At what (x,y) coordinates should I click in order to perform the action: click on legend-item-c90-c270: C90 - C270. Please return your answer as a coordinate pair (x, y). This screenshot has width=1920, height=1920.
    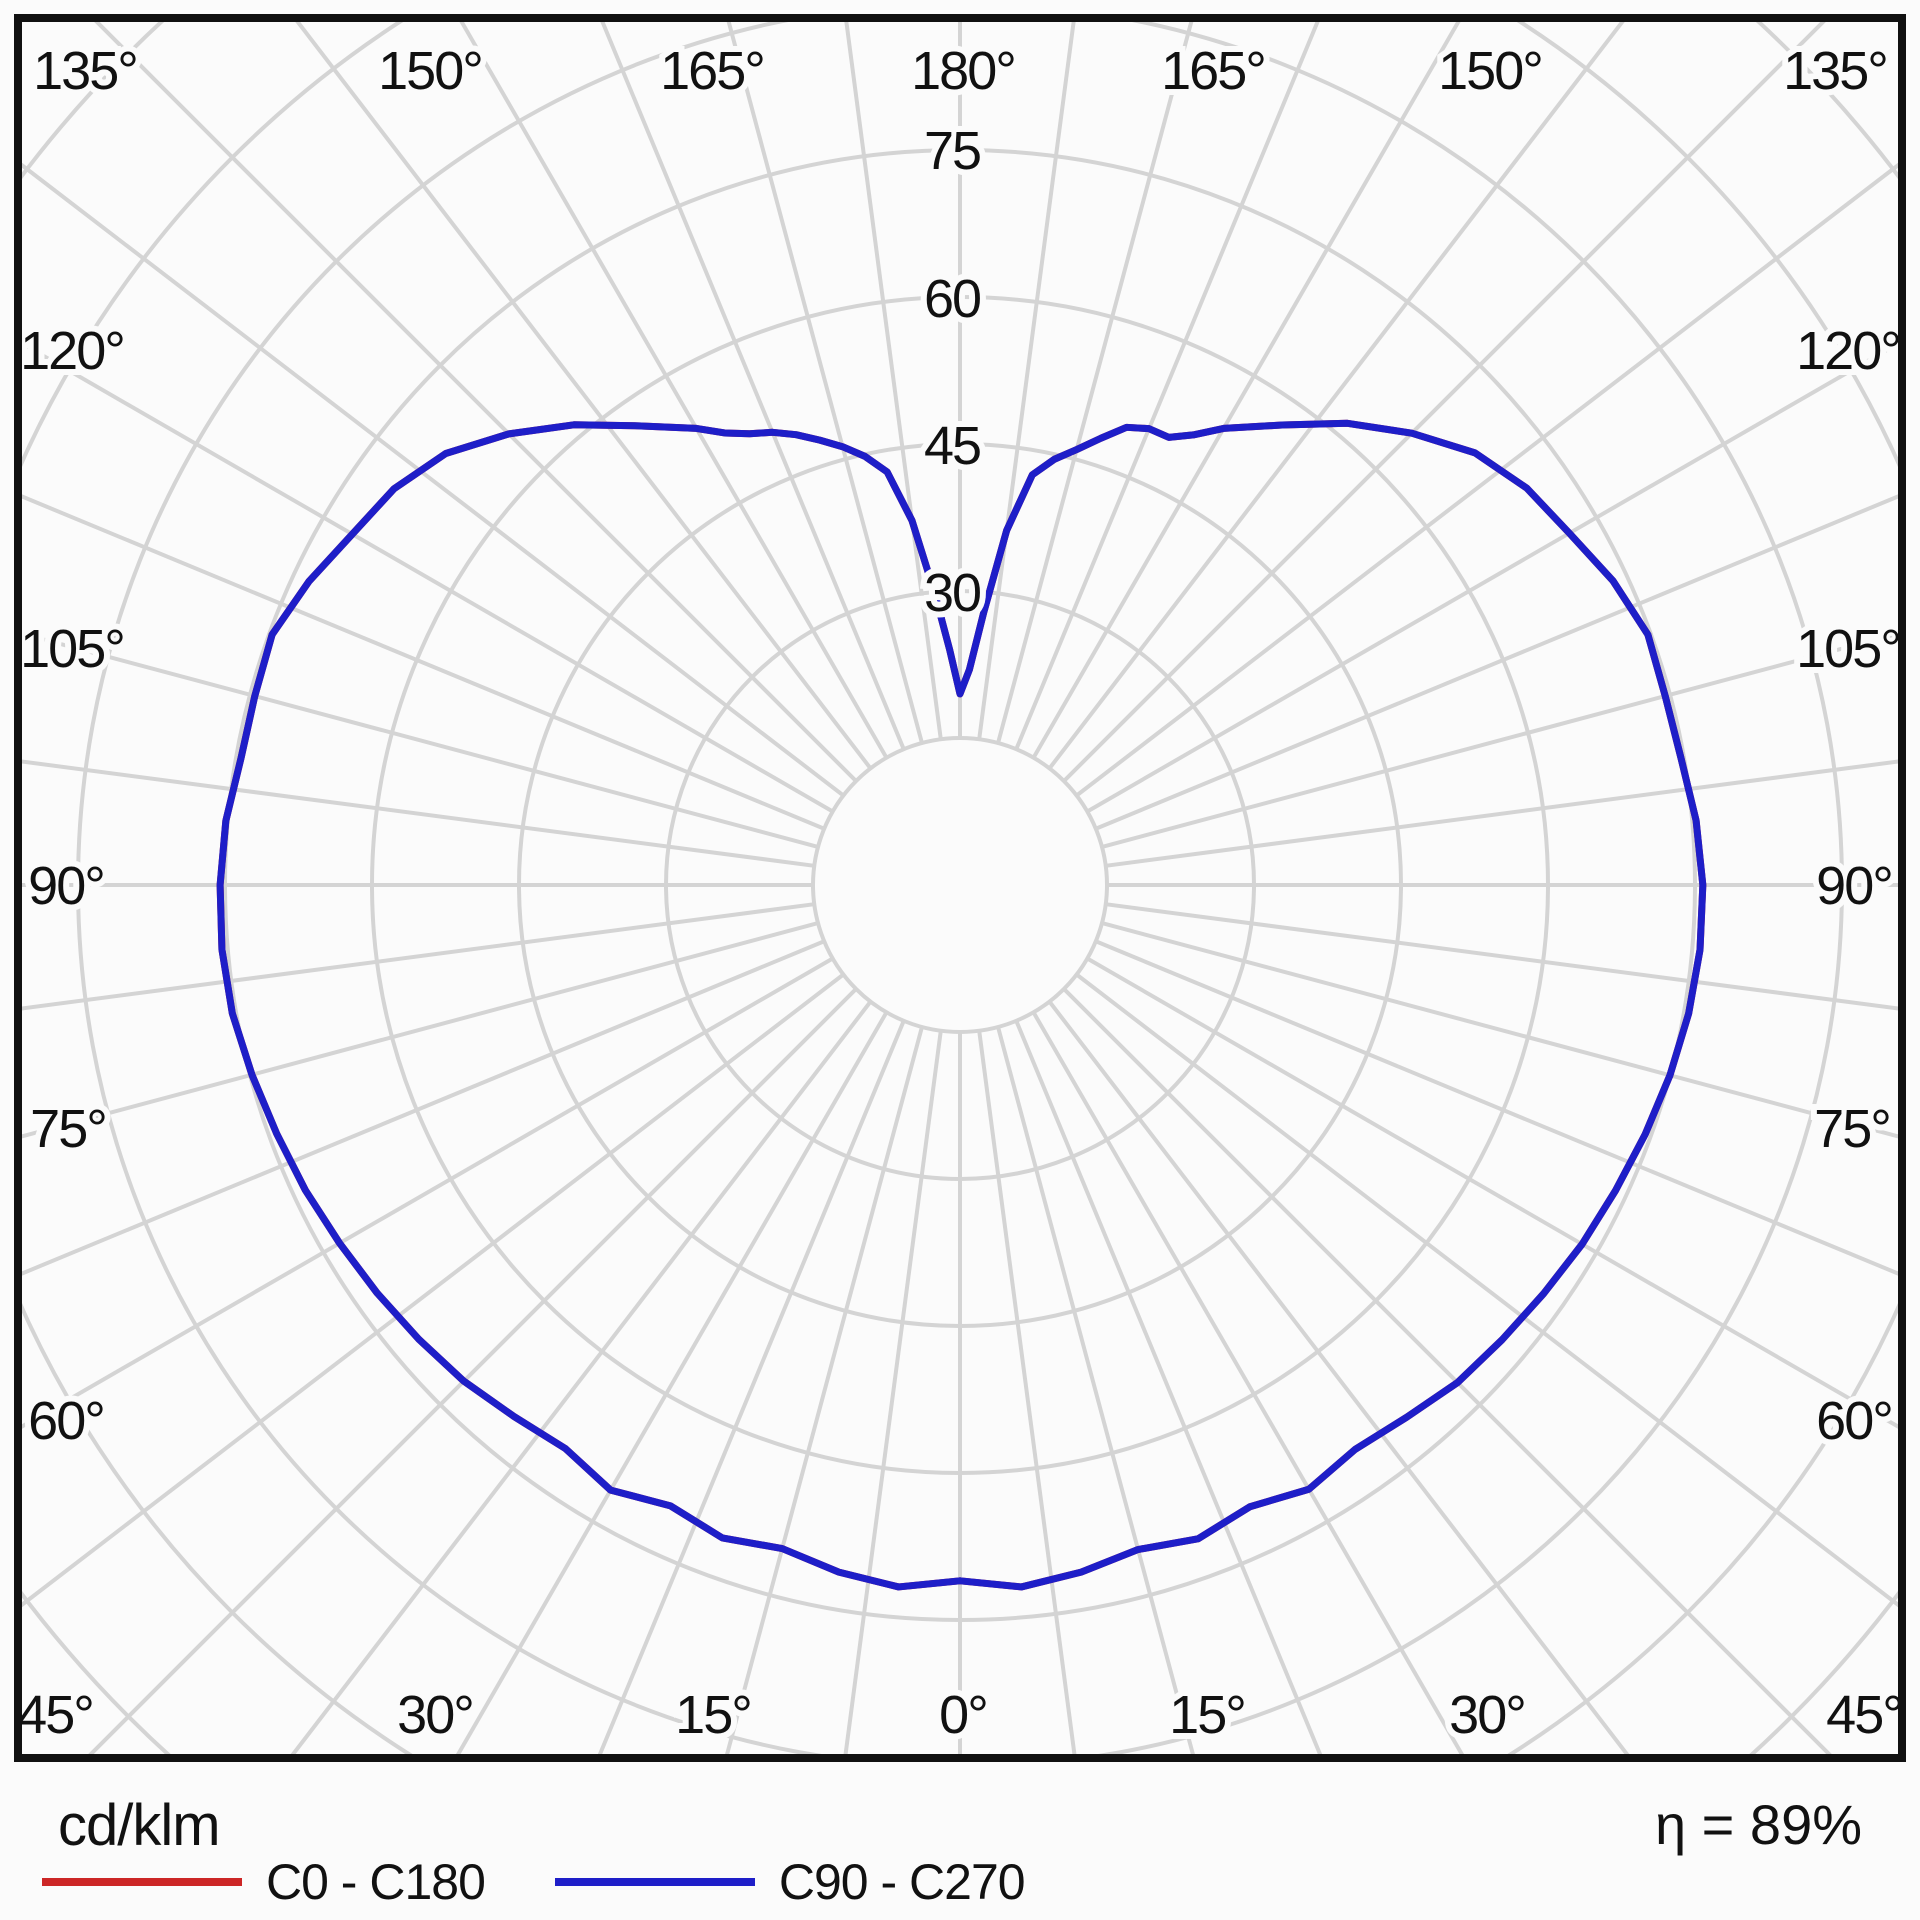
    Looking at the image, I should click on (790, 1882).